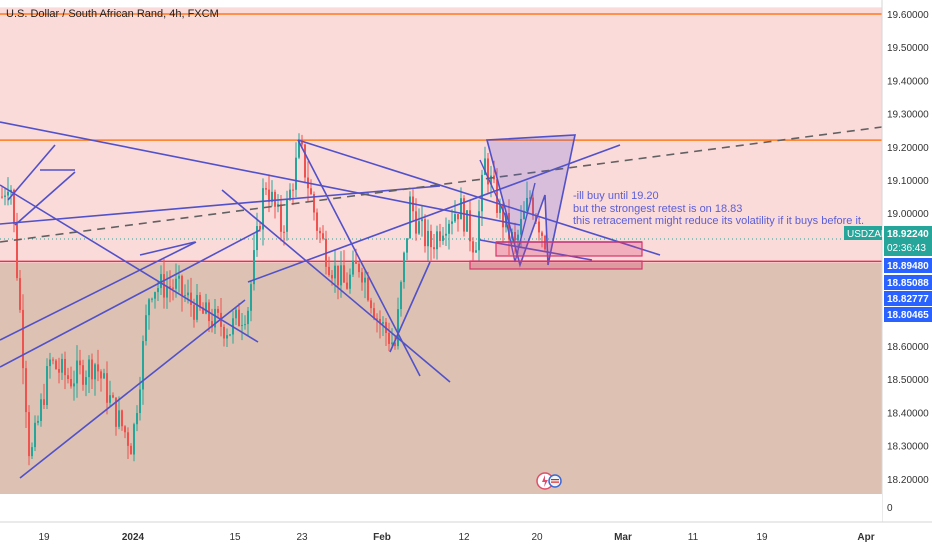 This screenshot has width=932, height=550. I want to click on trendline-slant, so click(220, 205).